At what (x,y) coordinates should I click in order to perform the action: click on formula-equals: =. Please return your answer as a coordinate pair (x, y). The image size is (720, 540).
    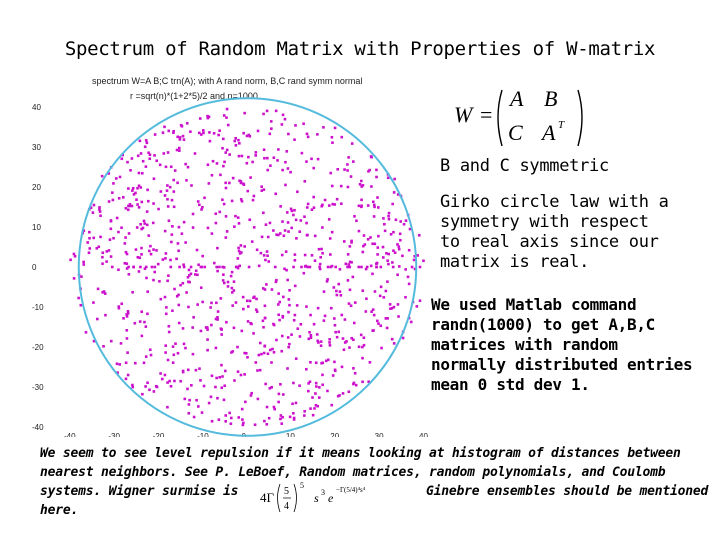
    Looking at the image, I should click on (486, 114).